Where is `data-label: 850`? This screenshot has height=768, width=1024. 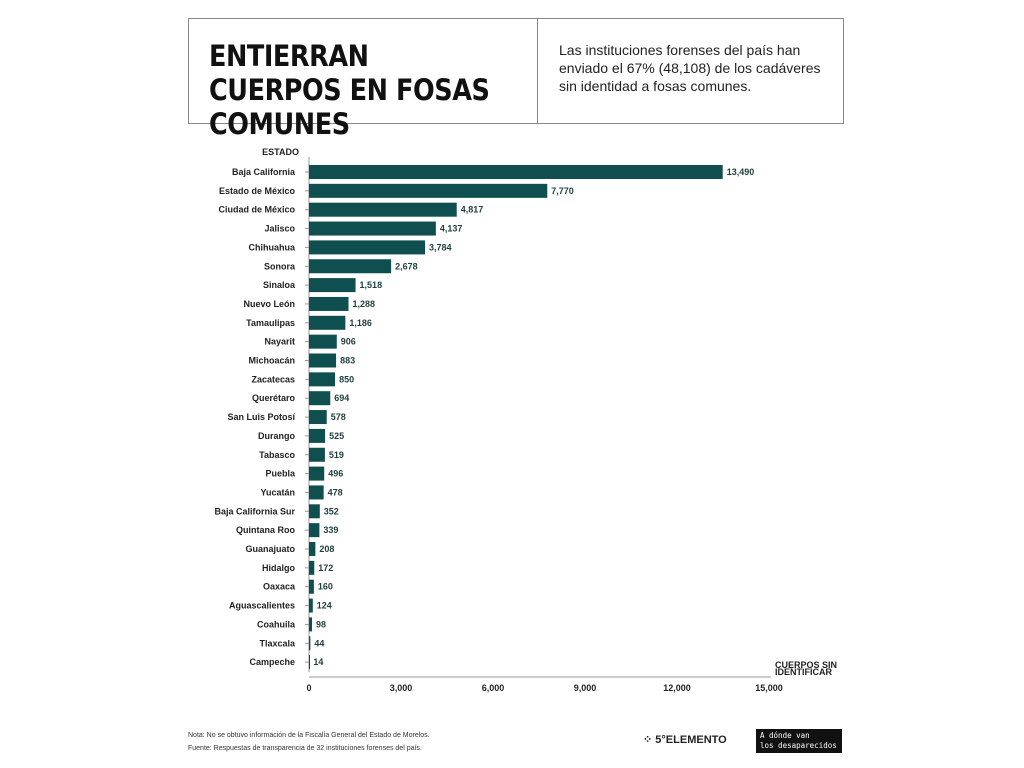
data-label: 850 is located at coordinates (346, 379).